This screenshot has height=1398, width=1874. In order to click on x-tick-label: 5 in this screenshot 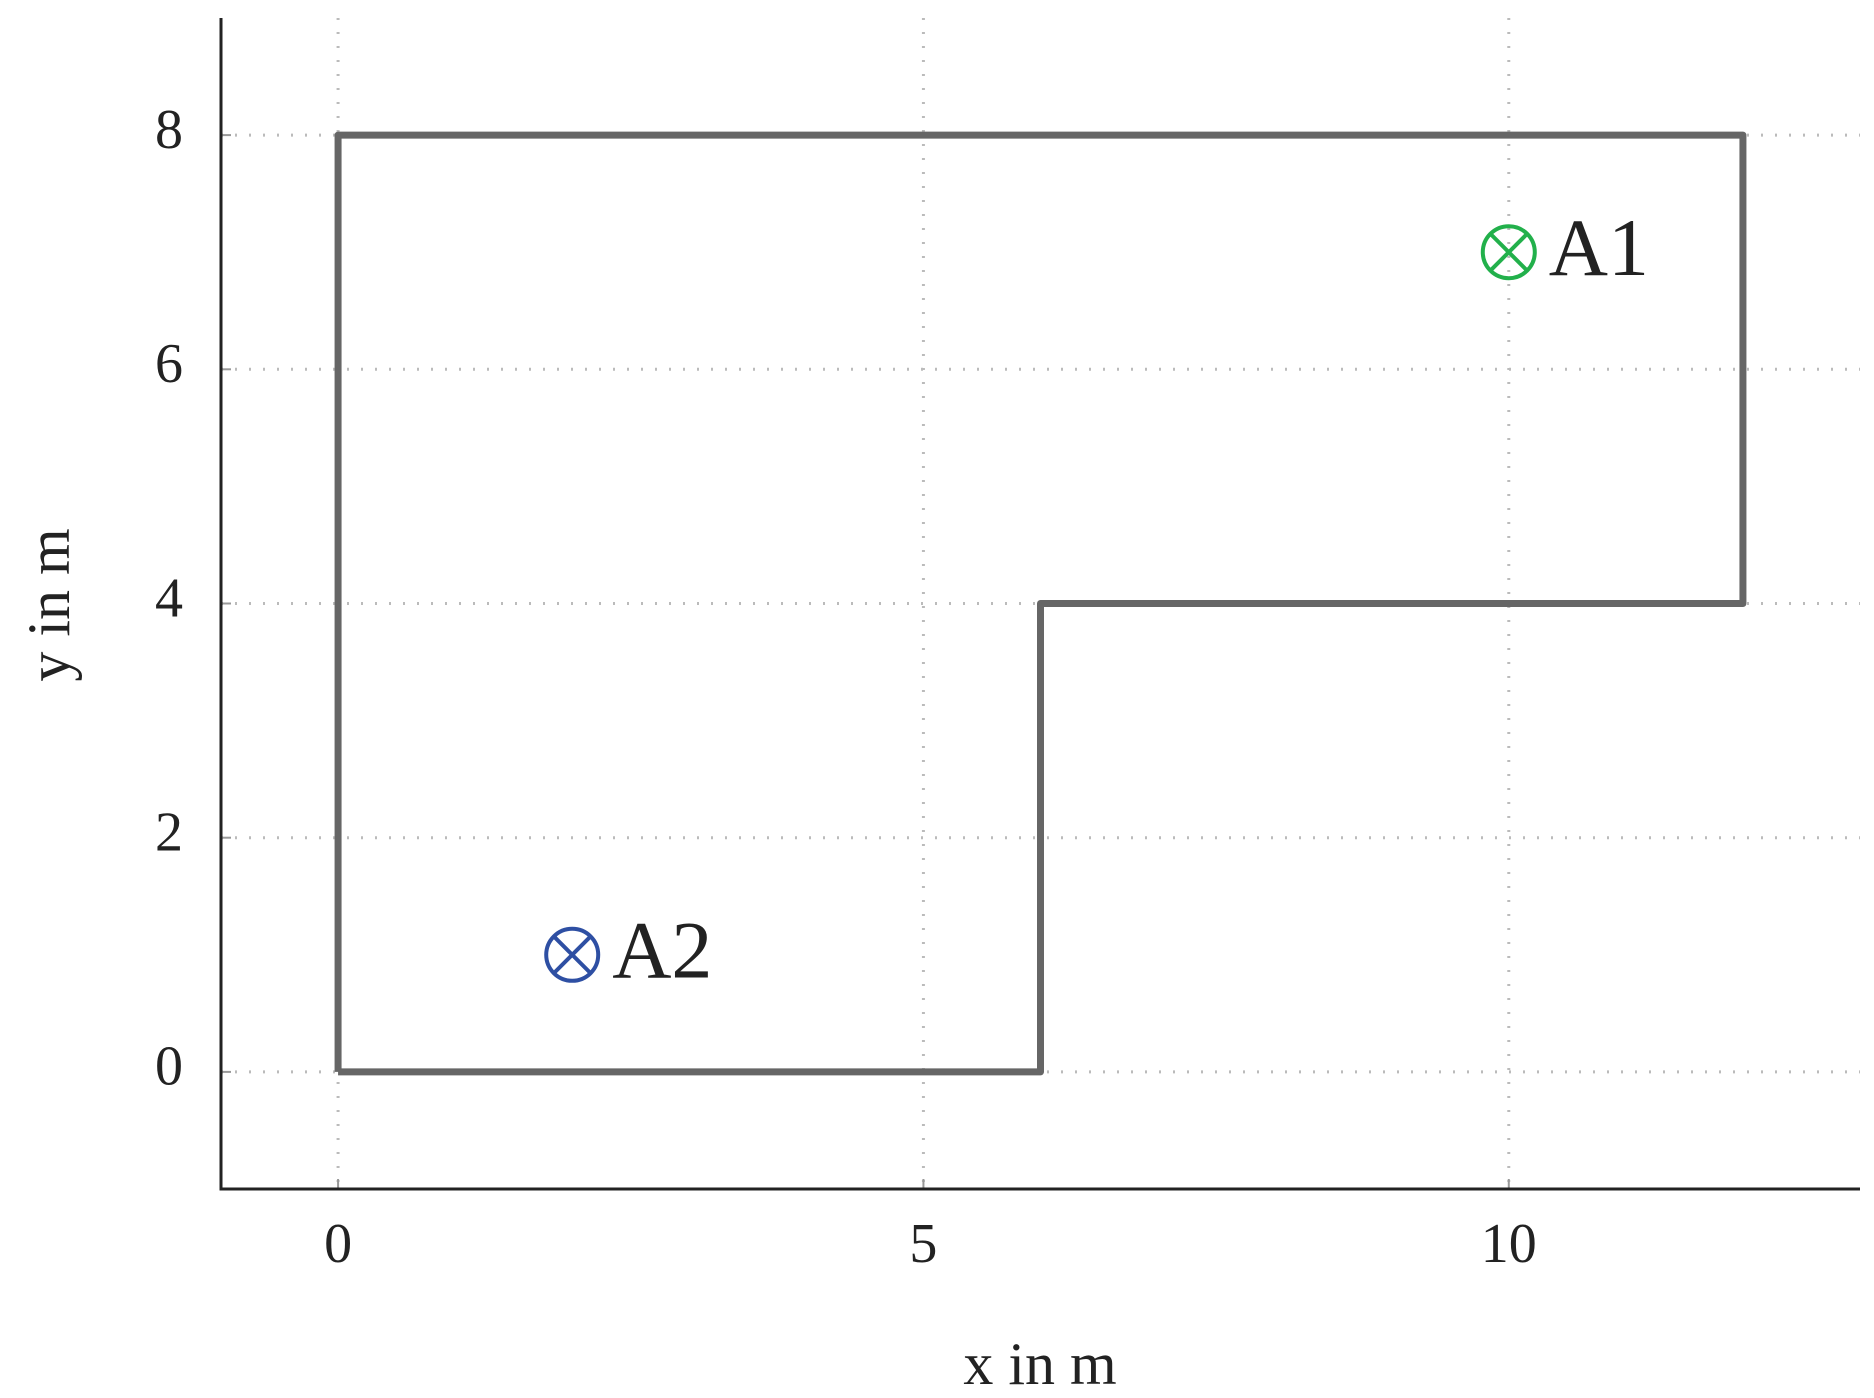, I will do `click(923, 1244)`.